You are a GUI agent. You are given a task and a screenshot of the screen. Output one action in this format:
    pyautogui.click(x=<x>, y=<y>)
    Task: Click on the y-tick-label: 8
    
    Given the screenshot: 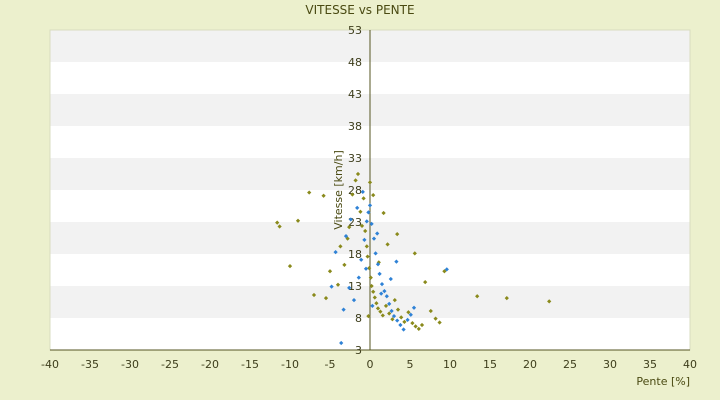 What is the action you would take?
    pyautogui.click(x=358, y=318)
    